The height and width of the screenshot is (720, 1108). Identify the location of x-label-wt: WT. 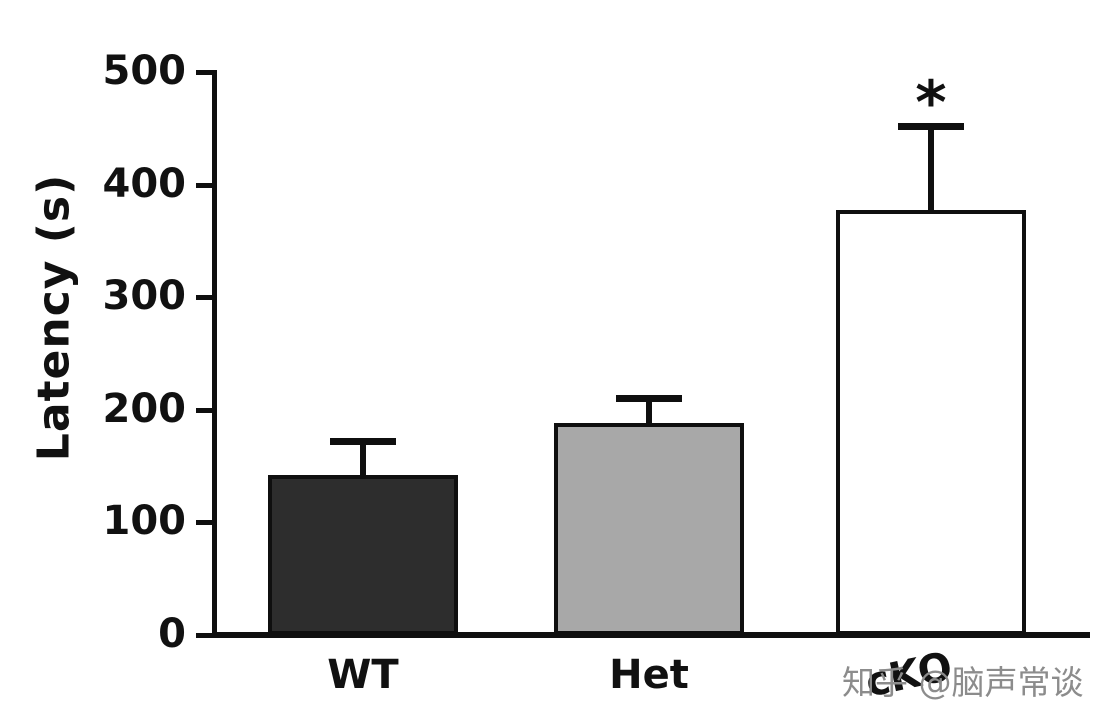
(363, 675).